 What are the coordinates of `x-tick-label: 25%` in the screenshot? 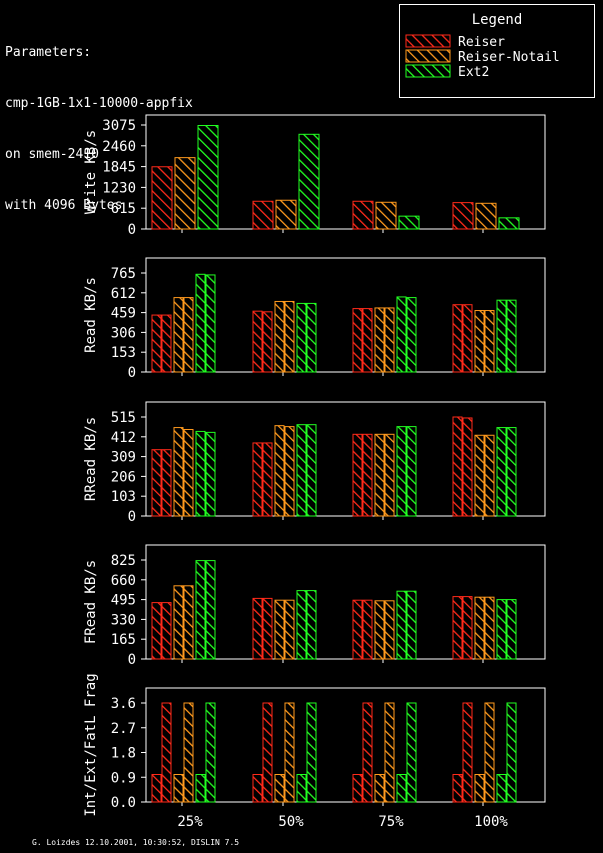 It's located at (190, 822).